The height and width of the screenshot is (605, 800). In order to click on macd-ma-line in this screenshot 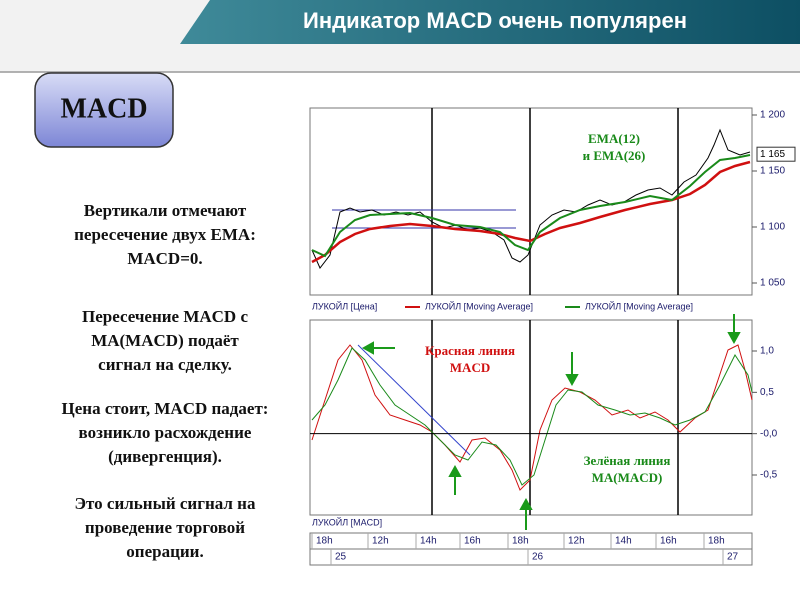, I will do `click(532, 416)`.